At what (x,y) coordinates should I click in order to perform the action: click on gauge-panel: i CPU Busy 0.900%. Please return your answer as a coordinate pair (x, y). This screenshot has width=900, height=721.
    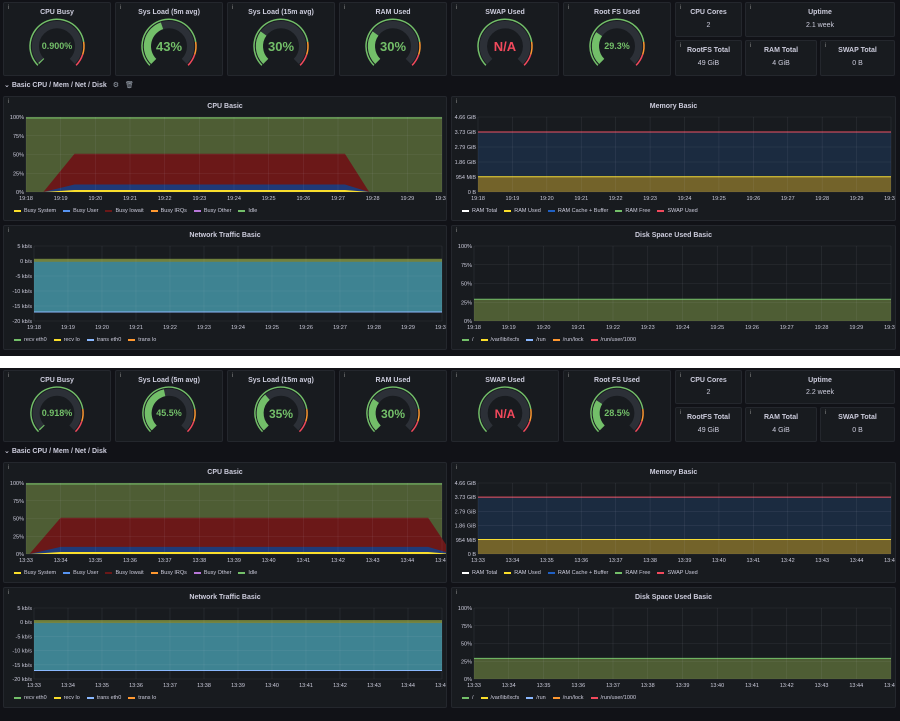
    Looking at the image, I should click on (57, 39).